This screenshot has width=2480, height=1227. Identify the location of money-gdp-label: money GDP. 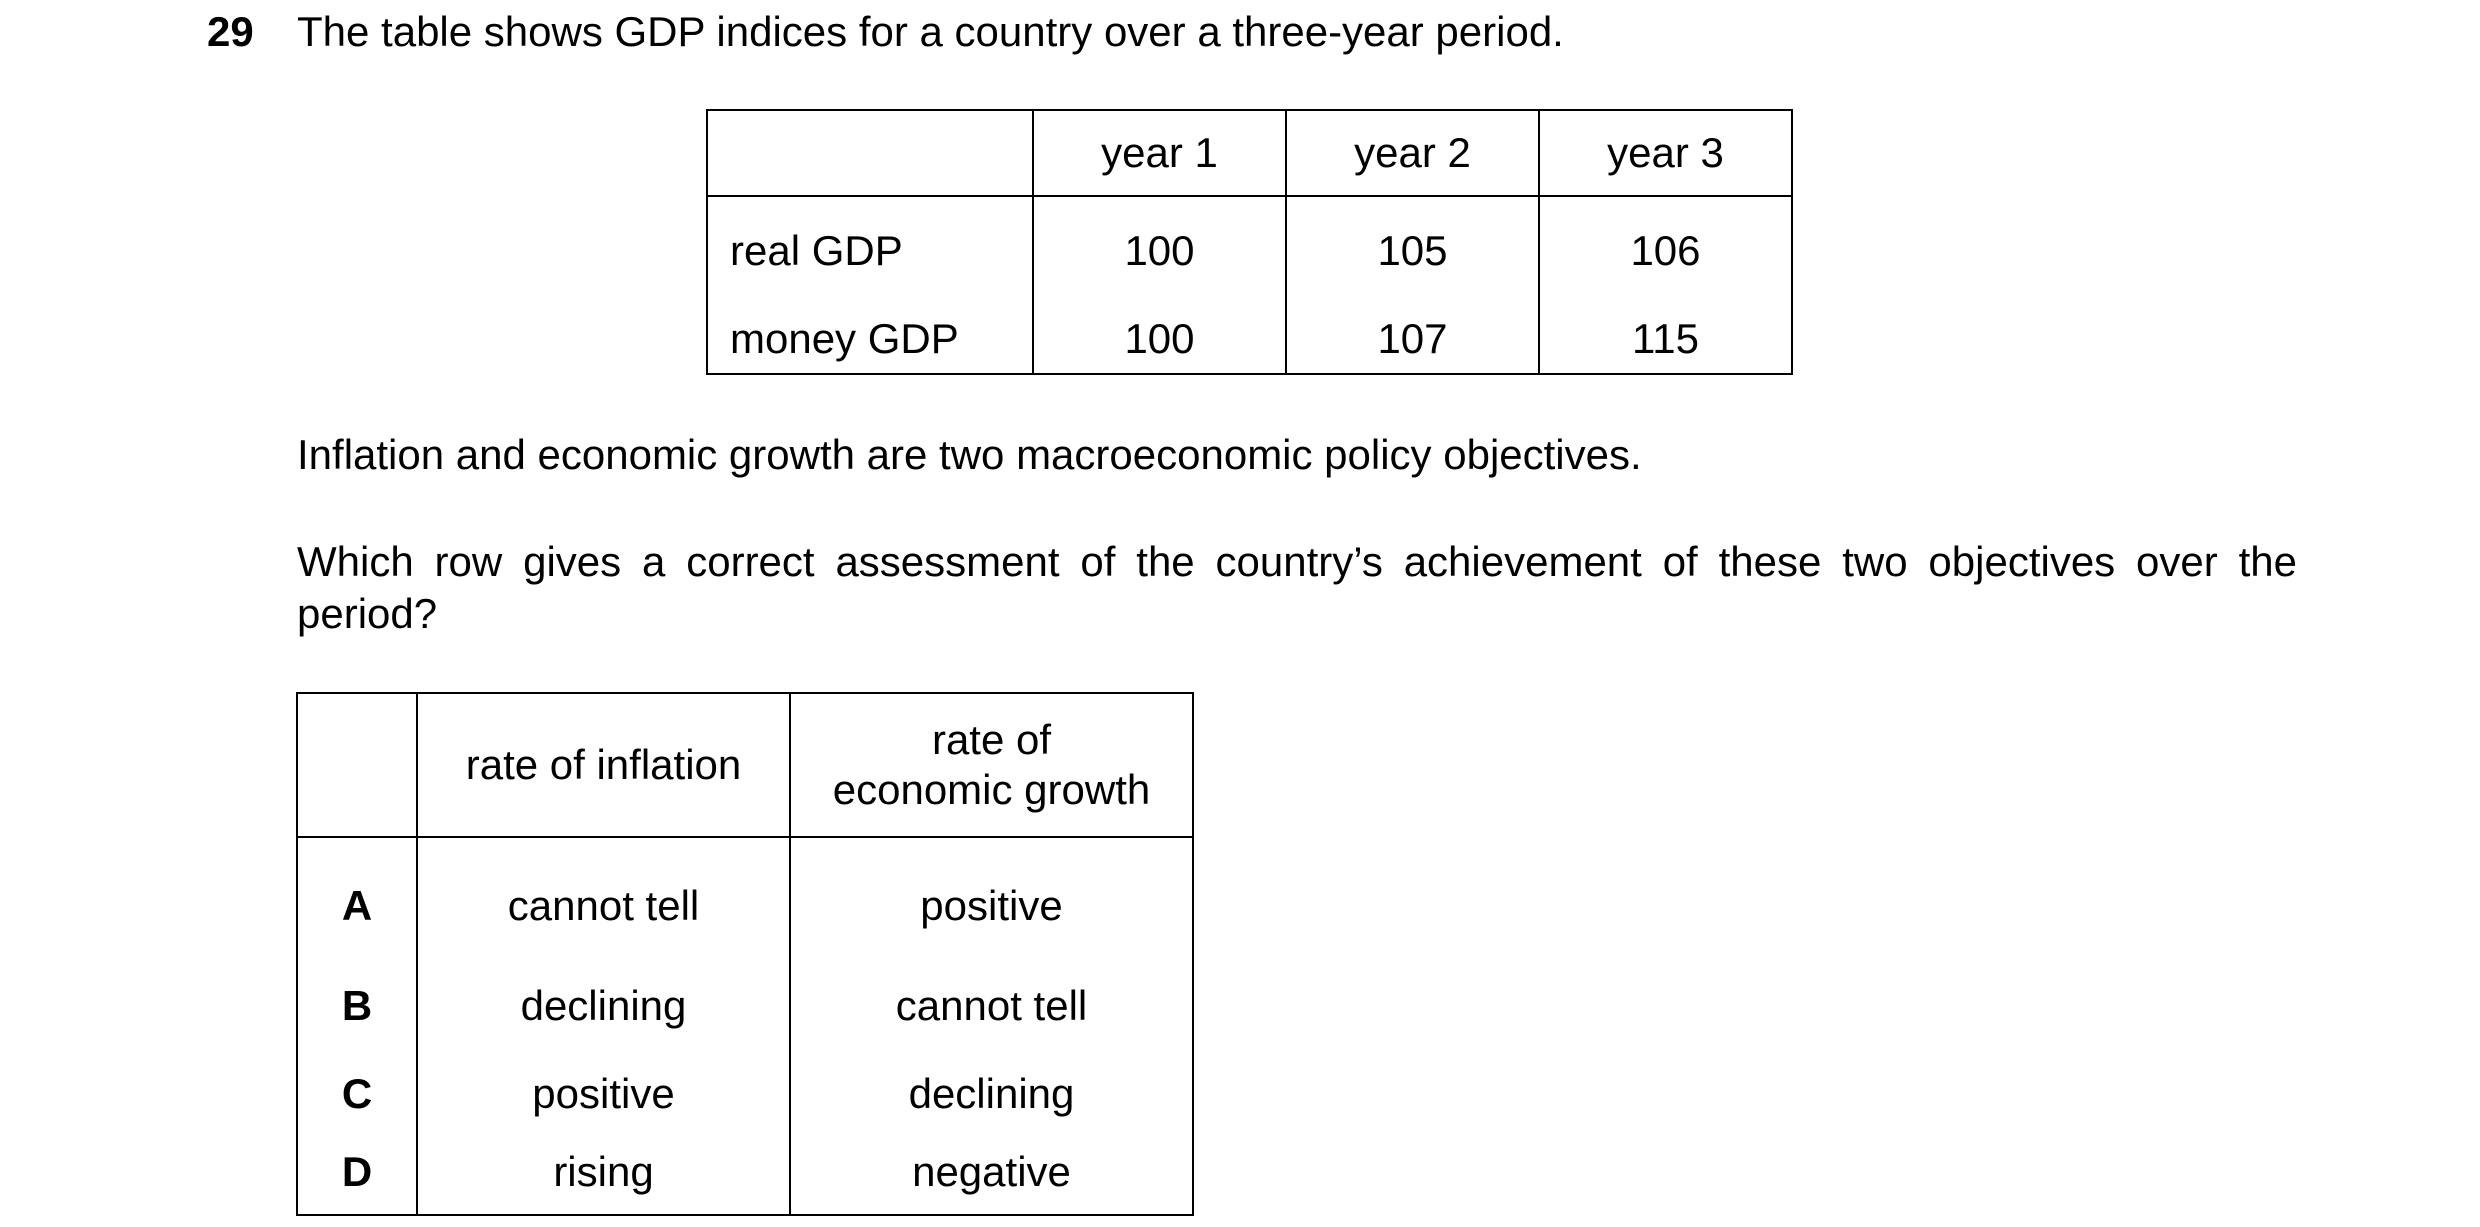
(870, 339).